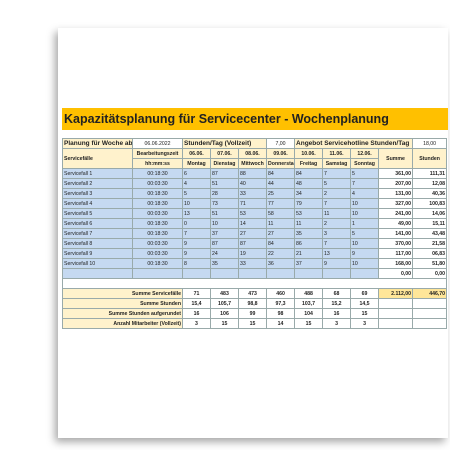 The height and width of the screenshot is (450, 450). What do you see at coordinates (309, 243) in the screenshot?
I see `case-count: 86` at bounding box center [309, 243].